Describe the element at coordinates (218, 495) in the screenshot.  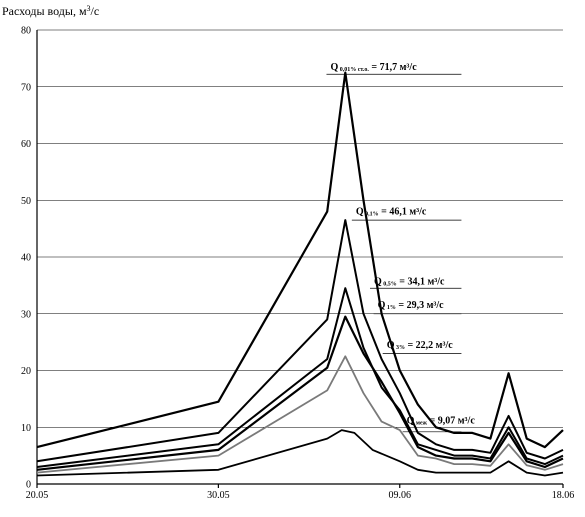
I see `x-tick-label: 30.05` at that location.